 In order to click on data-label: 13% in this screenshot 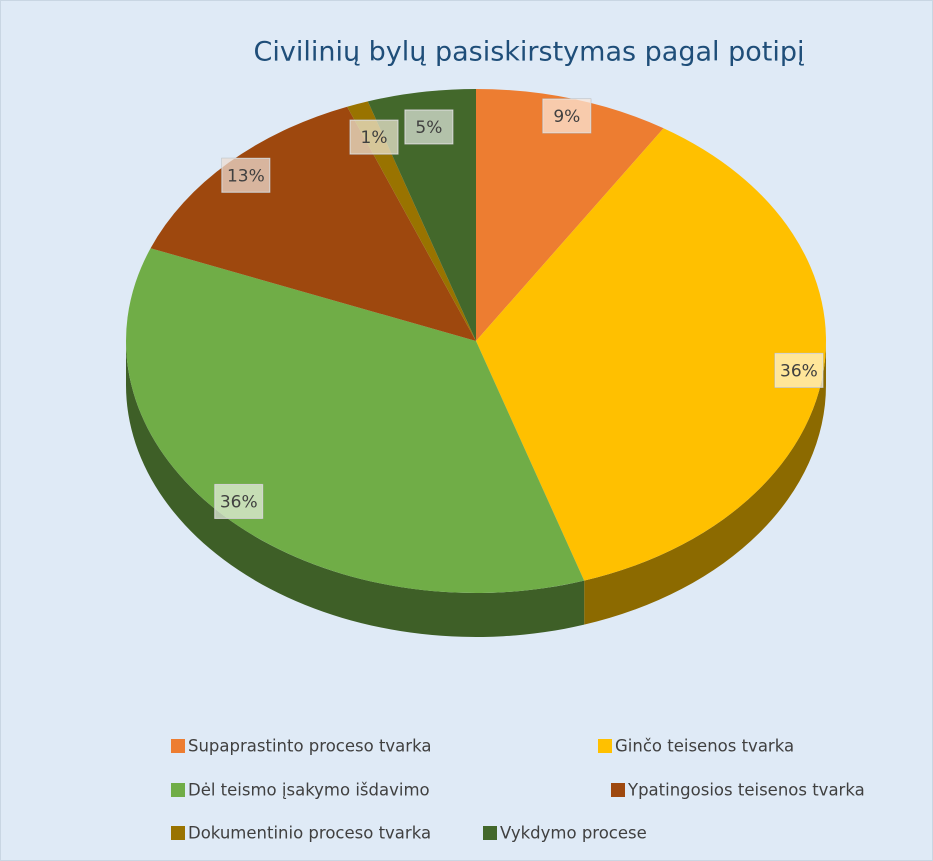, I will do `click(246, 175)`.